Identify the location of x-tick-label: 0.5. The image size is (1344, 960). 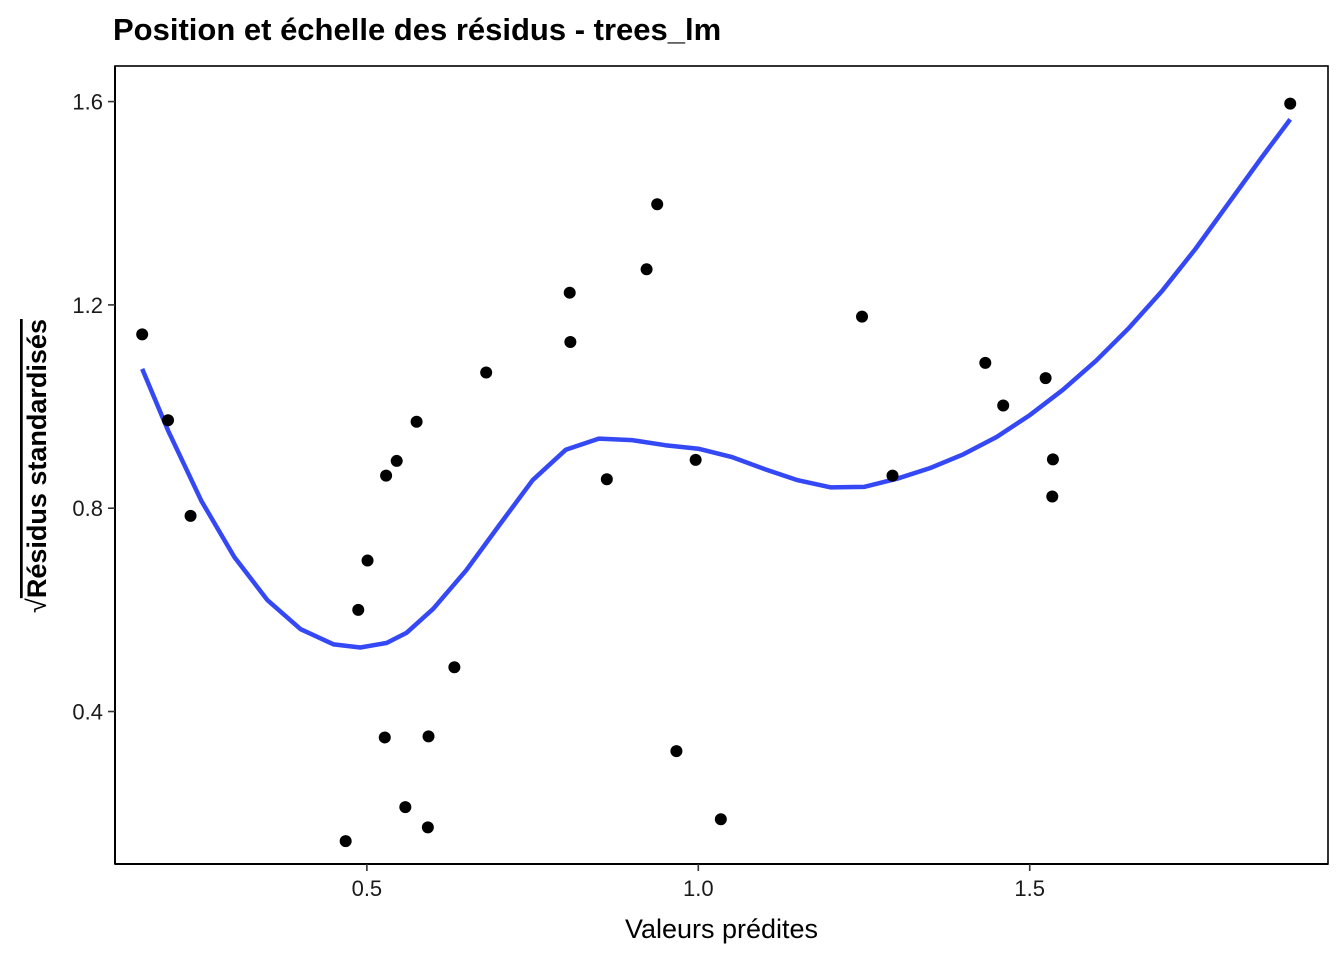
(367, 888).